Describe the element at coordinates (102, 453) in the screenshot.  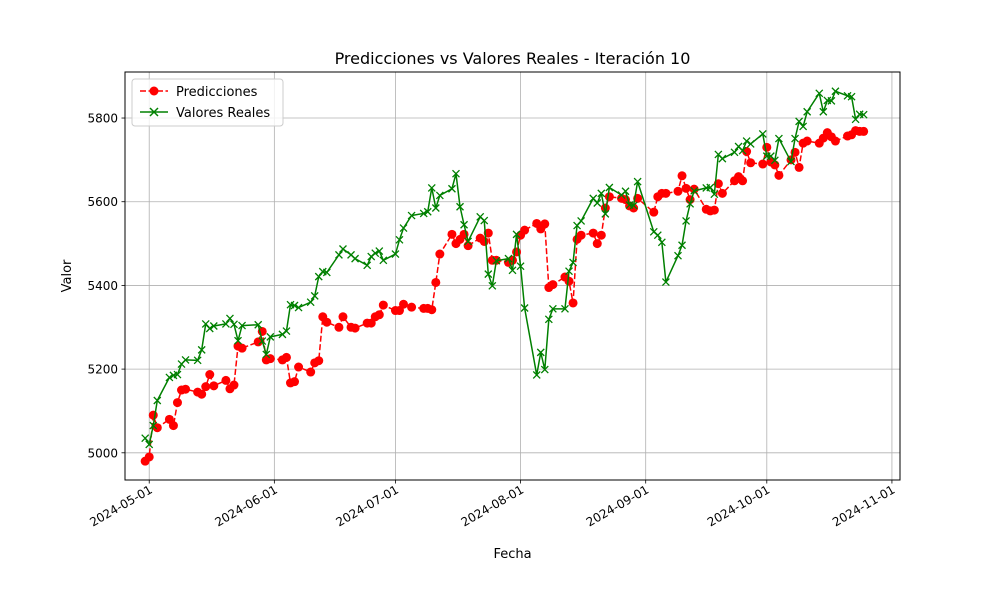
I see `y-tick-label: 5000` at that location.